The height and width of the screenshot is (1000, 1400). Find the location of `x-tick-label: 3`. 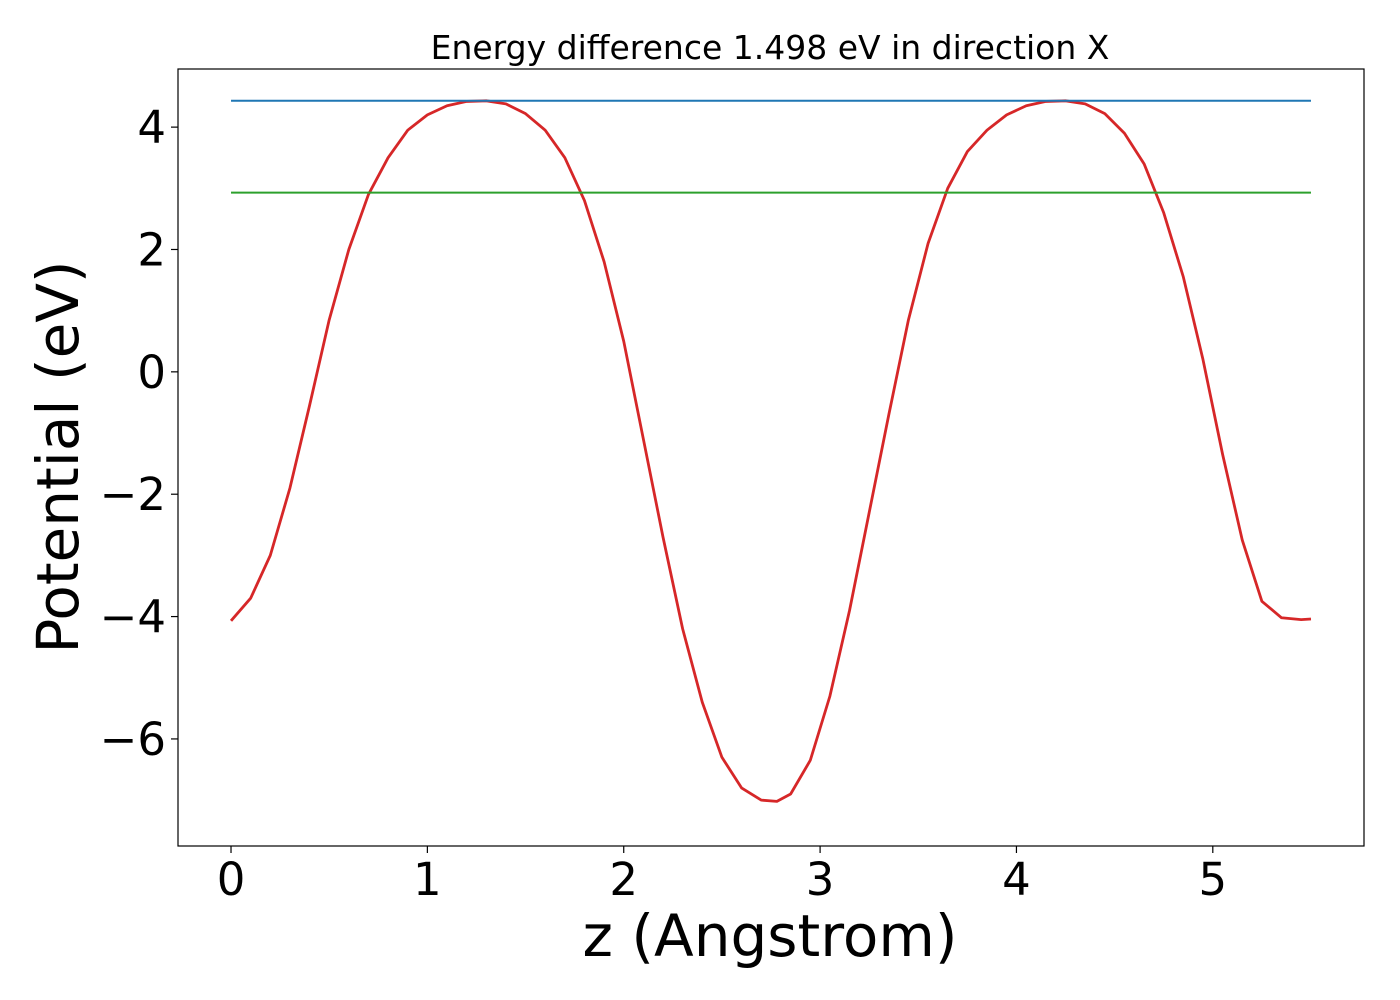

x-tick-label: 3 is located at coordinates (820, 879).